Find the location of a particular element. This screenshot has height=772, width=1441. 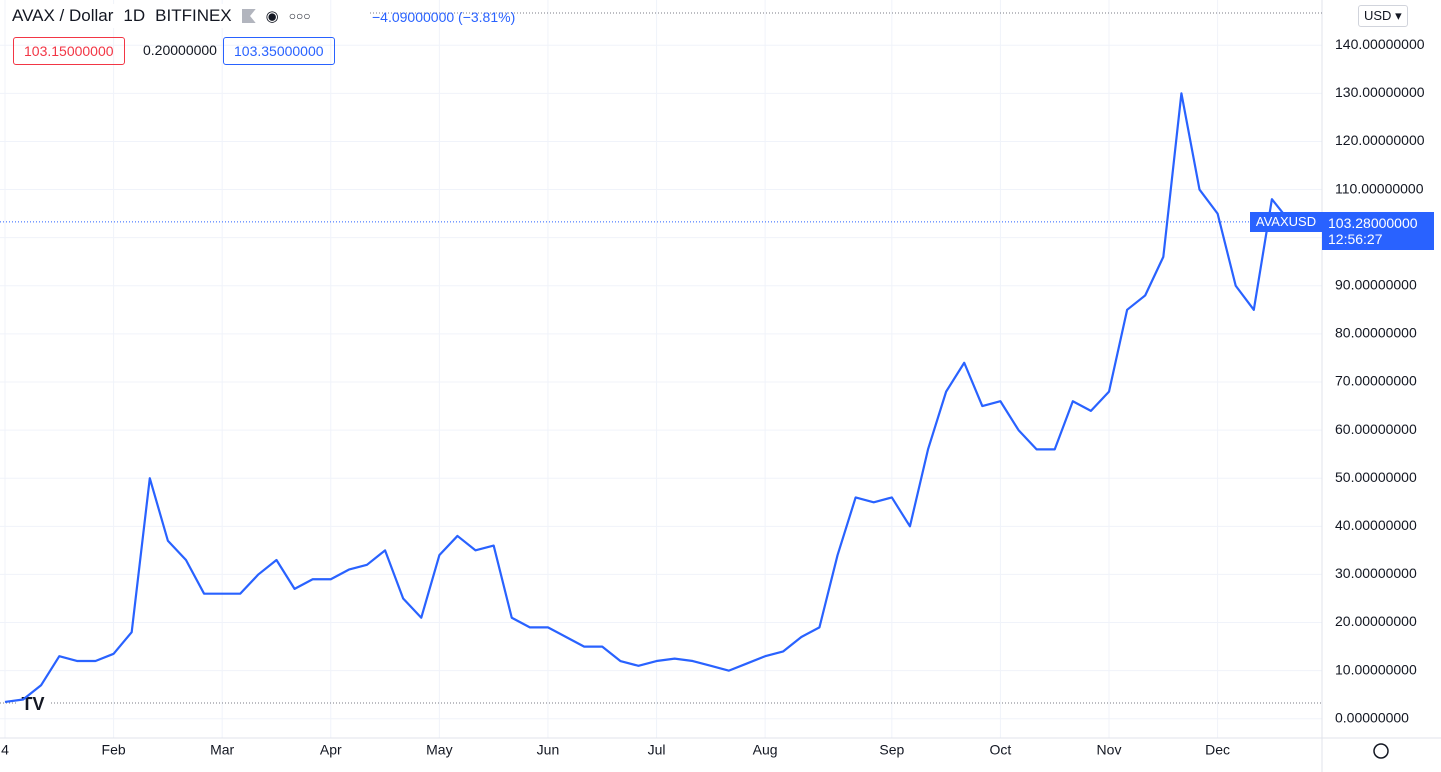

x-tick-label: Feb is located at coordinates (114, 750).